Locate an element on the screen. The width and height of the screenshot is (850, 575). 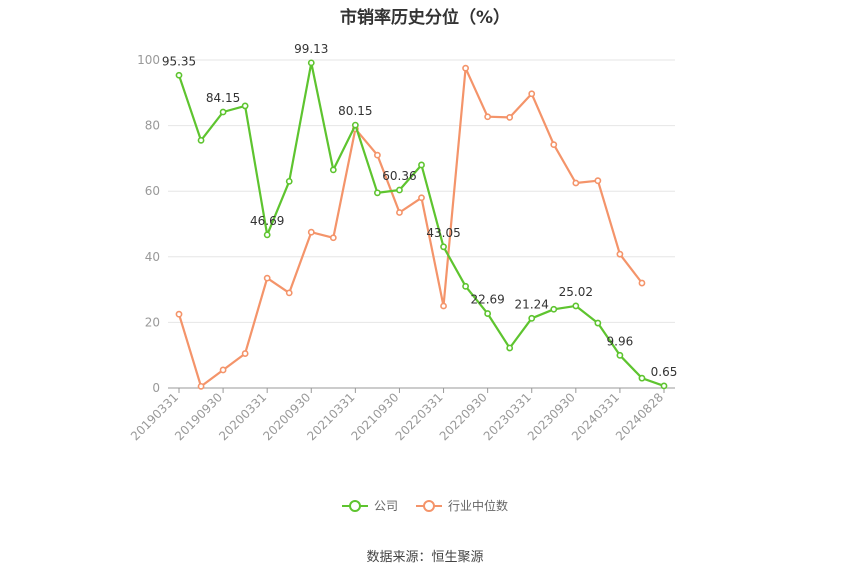
legend-item-company: 公司 is located at coordinates (369, 505).